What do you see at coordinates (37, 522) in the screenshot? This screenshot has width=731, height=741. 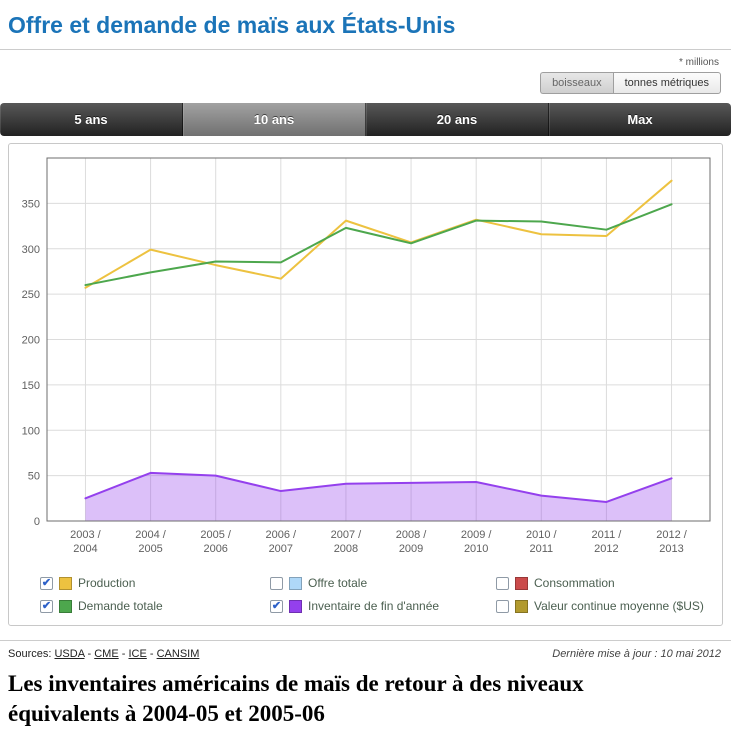 I see `svg-text: 0` at bounding box center [37, 522].